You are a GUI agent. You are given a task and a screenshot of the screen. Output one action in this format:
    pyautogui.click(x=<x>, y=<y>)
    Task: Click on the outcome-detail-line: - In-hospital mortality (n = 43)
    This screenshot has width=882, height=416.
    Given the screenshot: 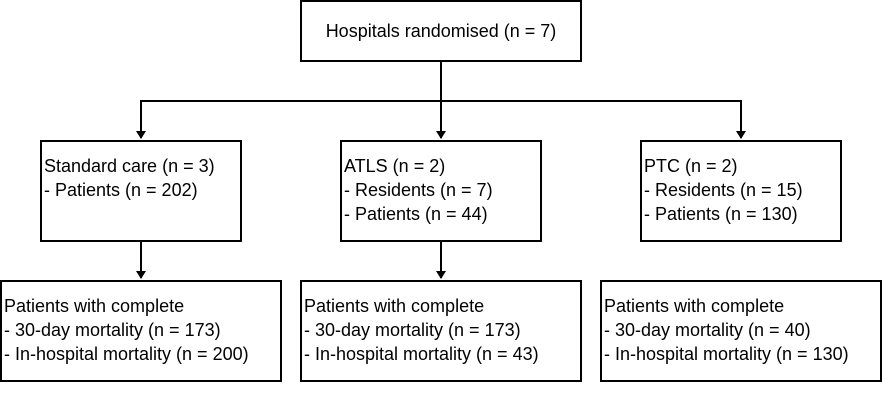 What is the action you would take?
    pyautogui.click(x=421, y=354)
    